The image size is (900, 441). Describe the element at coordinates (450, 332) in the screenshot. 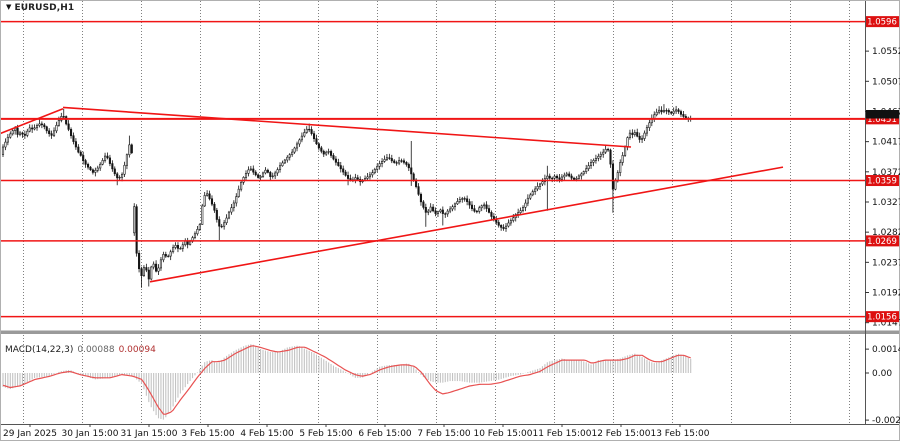

I see `pane-separator` at that location.